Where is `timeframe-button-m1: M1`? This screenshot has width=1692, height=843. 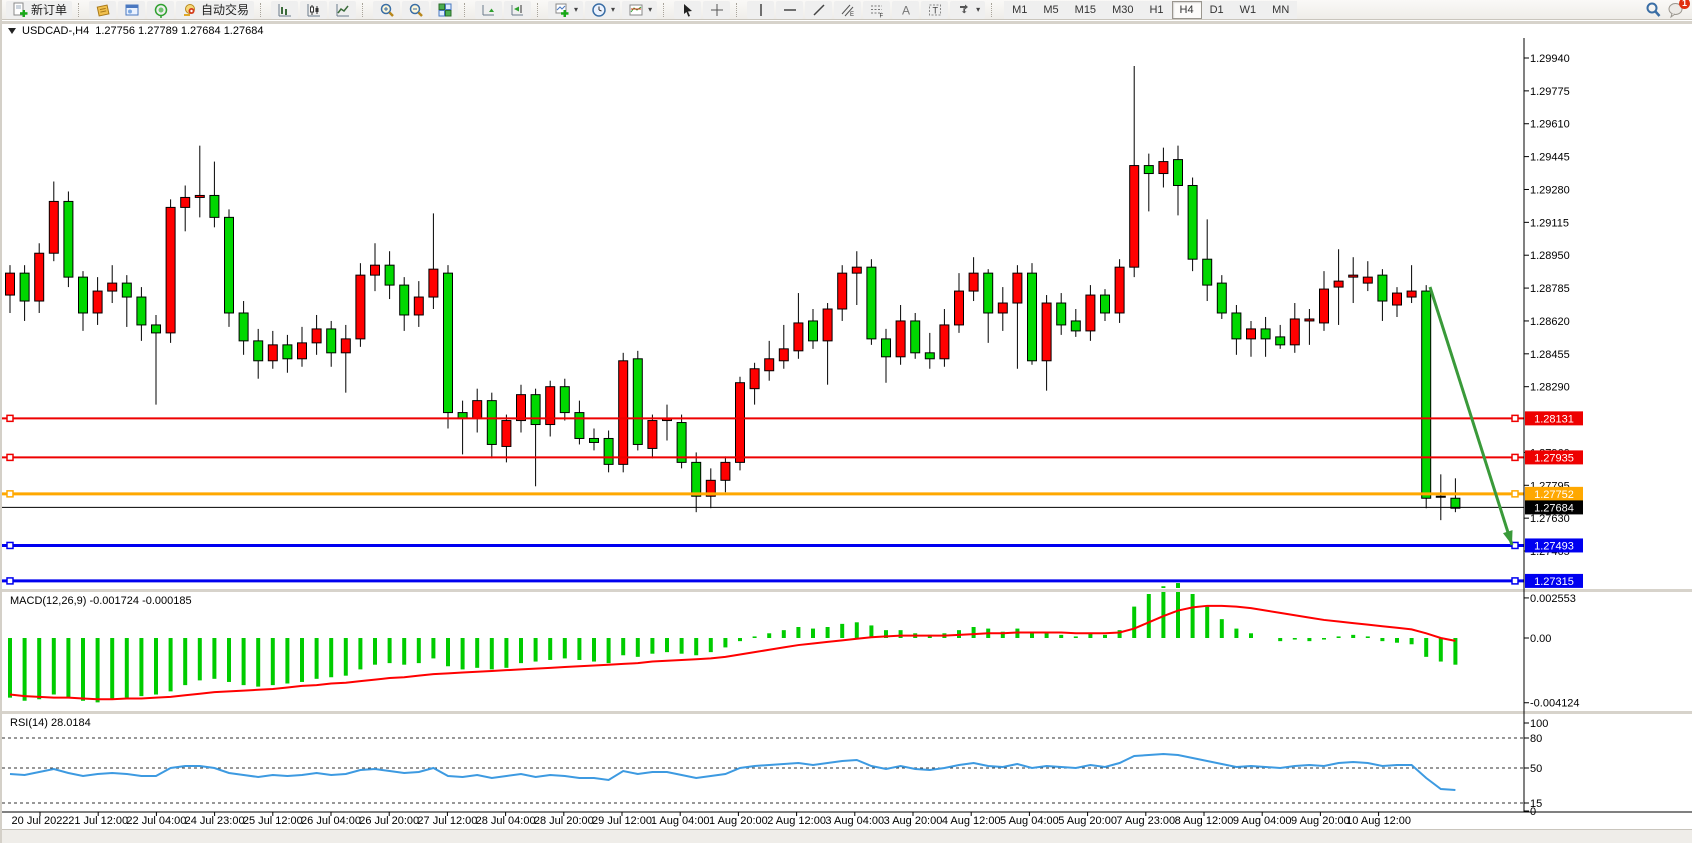
timeframe-button-m1: M1 is located at coordinates (1020, 9).